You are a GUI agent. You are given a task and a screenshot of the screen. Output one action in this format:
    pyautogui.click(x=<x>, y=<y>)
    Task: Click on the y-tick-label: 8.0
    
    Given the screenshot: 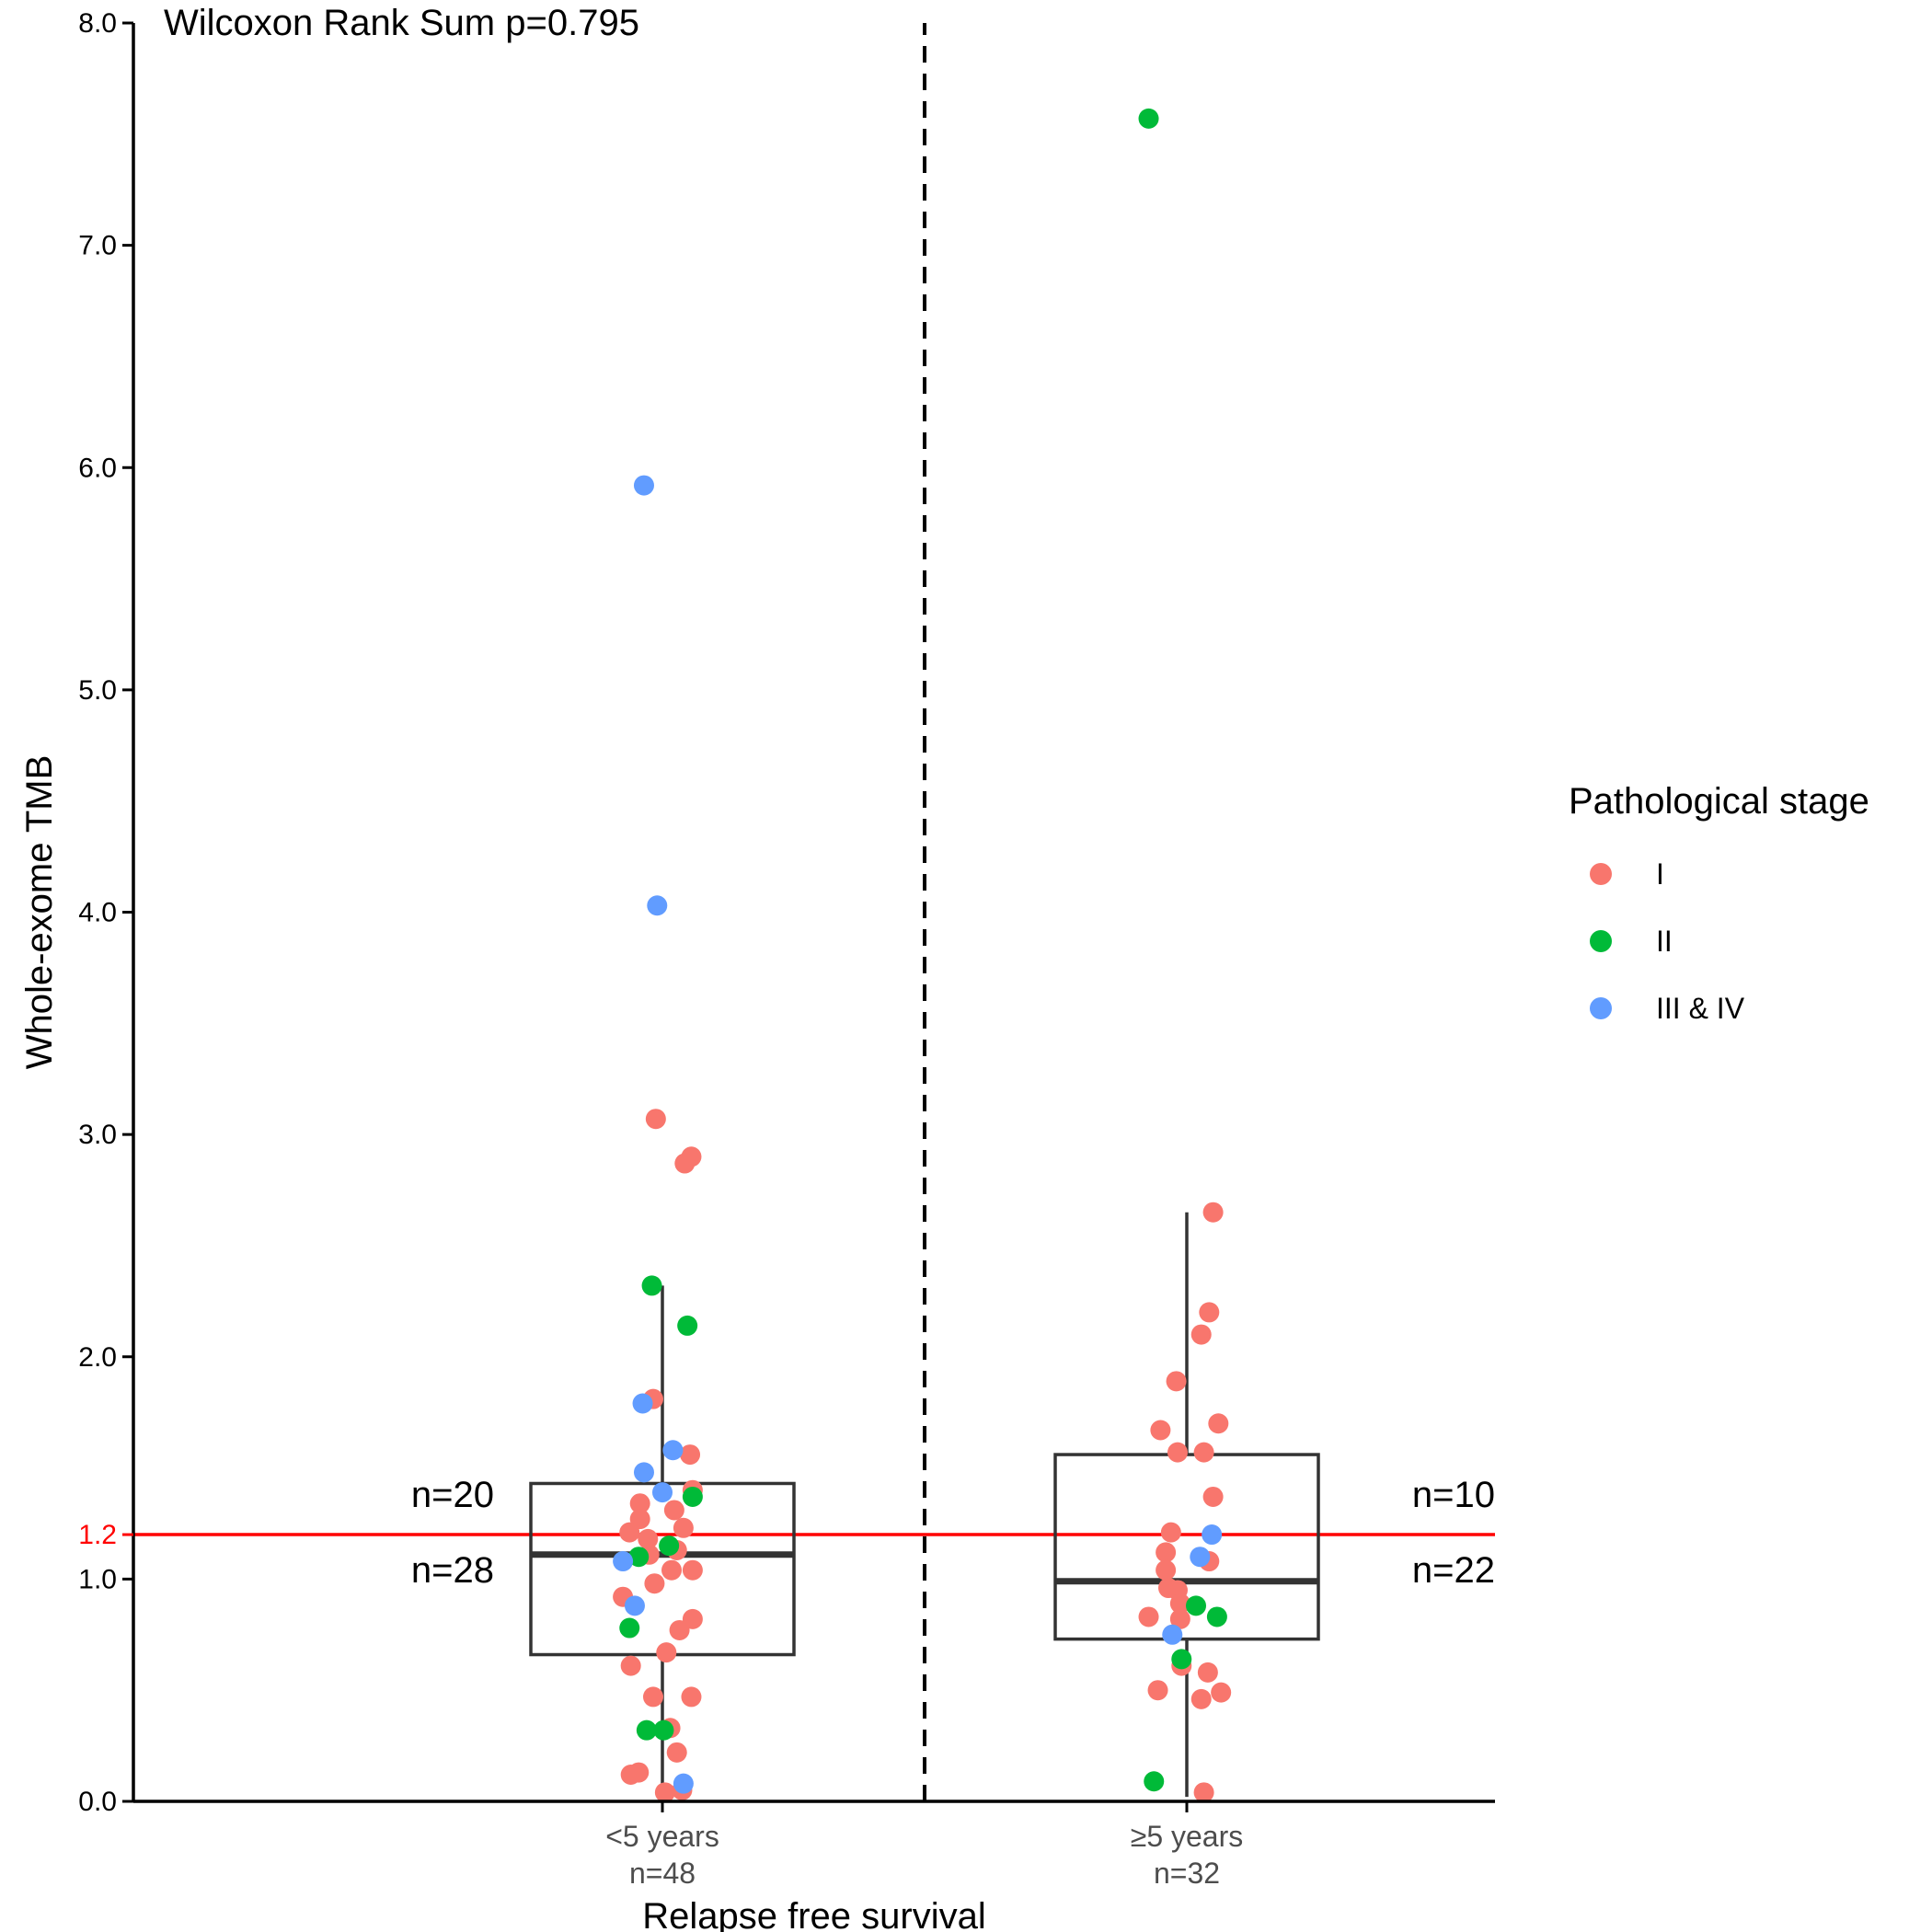 What is the action you would take?
    pyautogui.click(x=97, y=23)
    